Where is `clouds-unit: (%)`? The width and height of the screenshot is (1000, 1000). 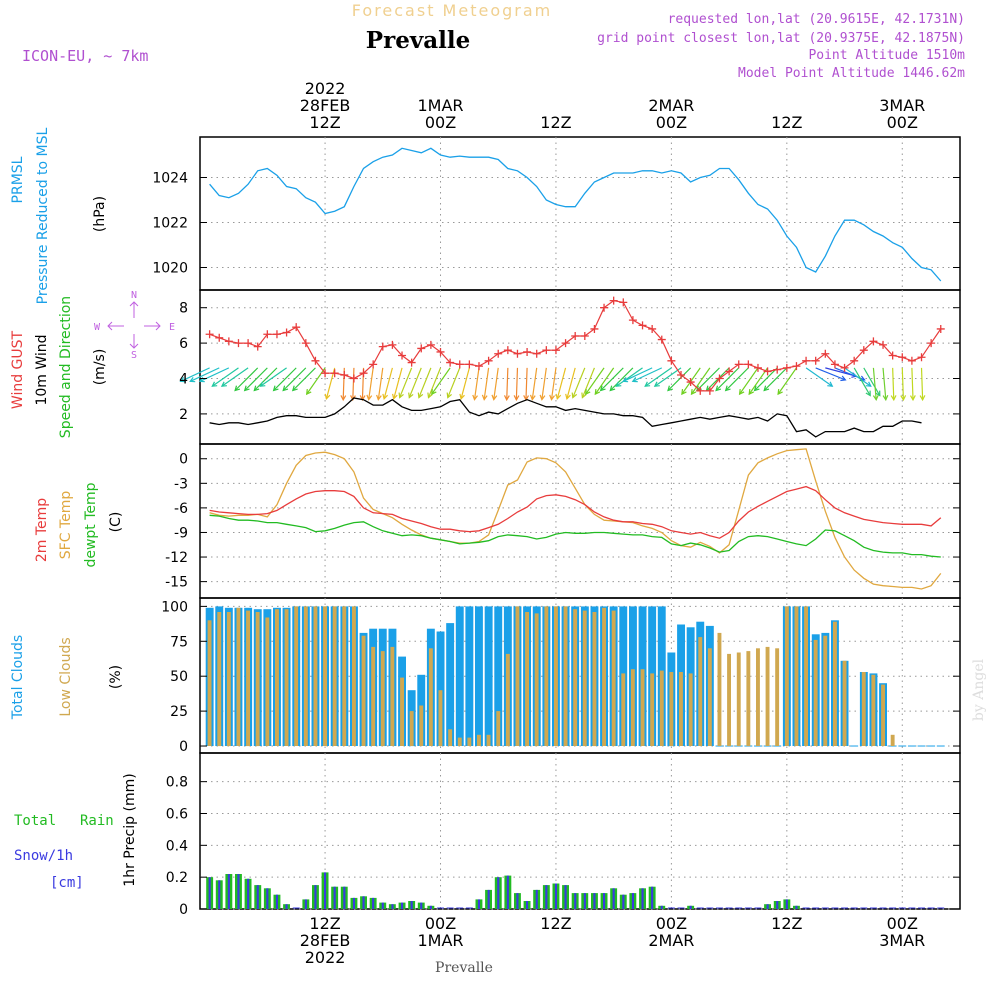
clouds-unit: (%) is located at coordinates (116, 677).